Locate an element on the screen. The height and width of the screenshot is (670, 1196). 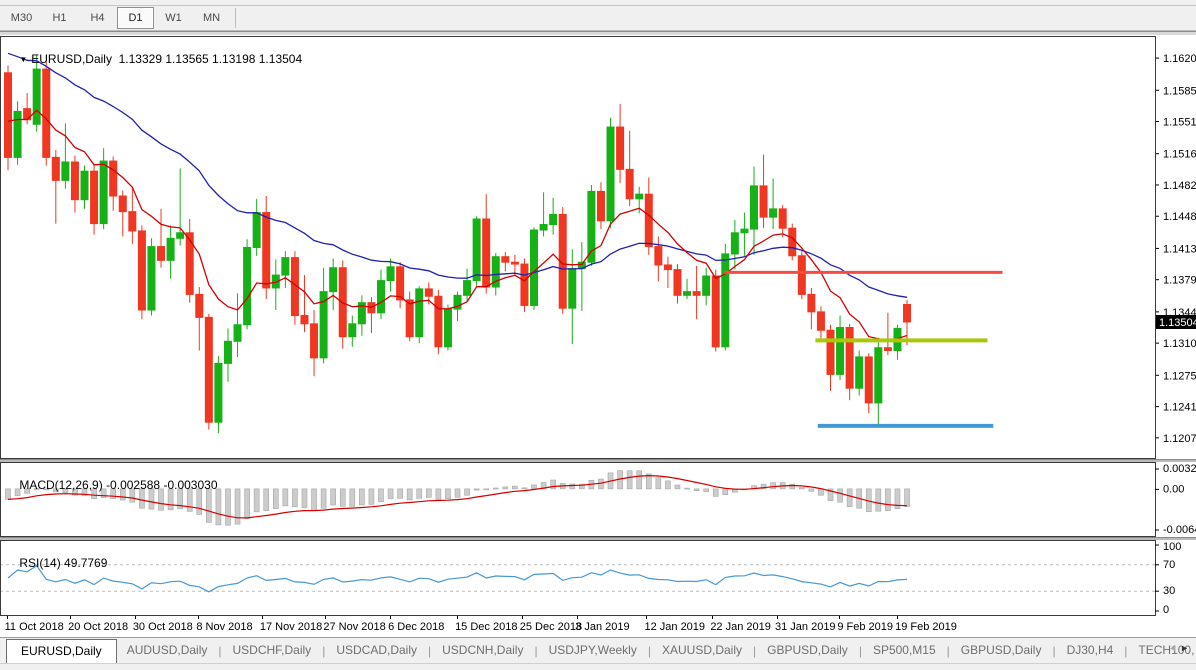
chart-tab-usdcad-daily: USDCAD,Daily is located at coordinates (376, 650).